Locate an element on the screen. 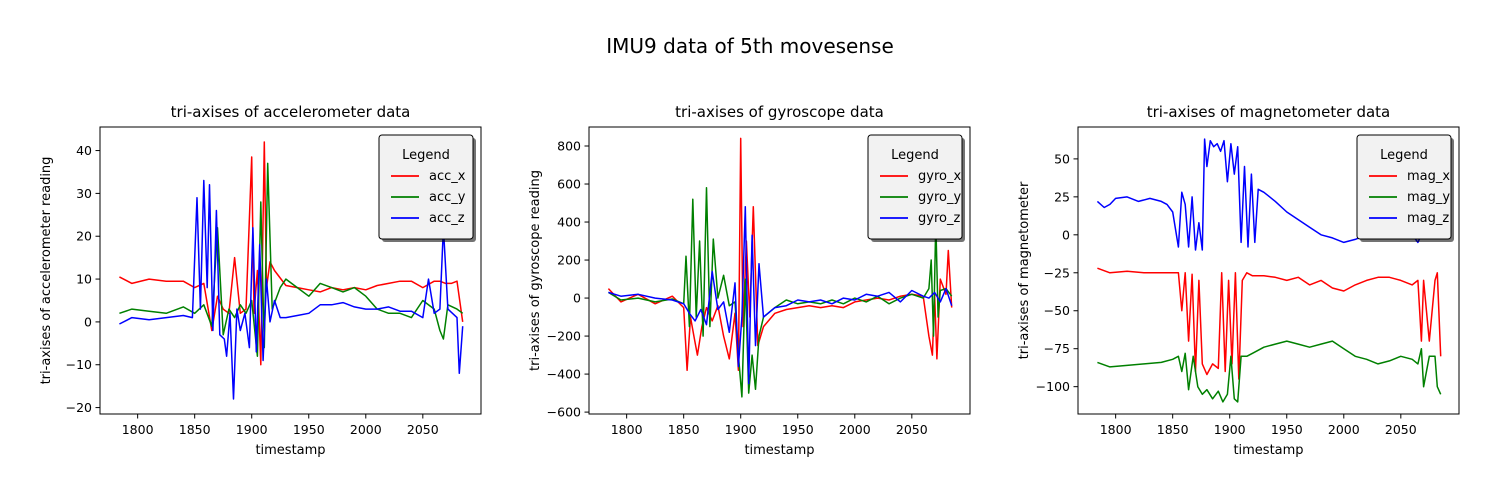 The height and width of the screenshot is (500, 1500). legend: Legend mag_x mag_y mag_z is located at coordinates (1405, 188).